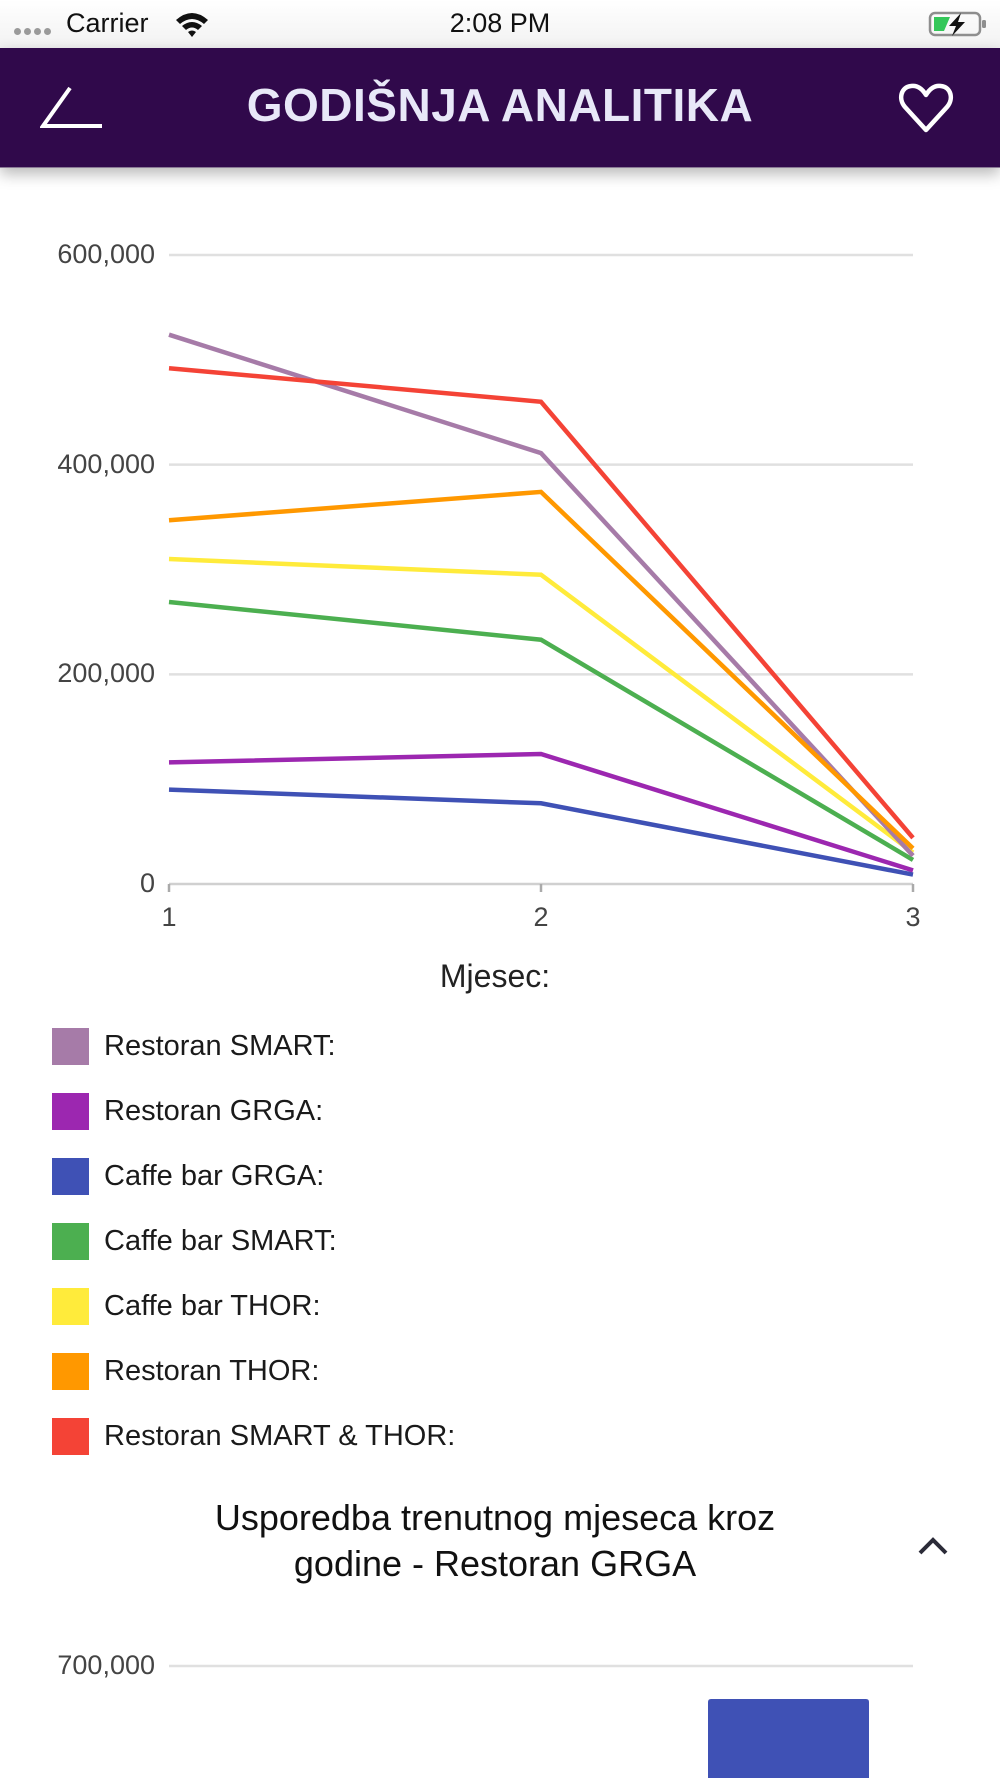 Image resolution: width=1000 pixels, height=1778 pixels. What do you see at coordinates (495, 1563) in the screenshot?
I see `section-title-line2: godine - Restoran GRGA` at bounding box center [495, 1563].